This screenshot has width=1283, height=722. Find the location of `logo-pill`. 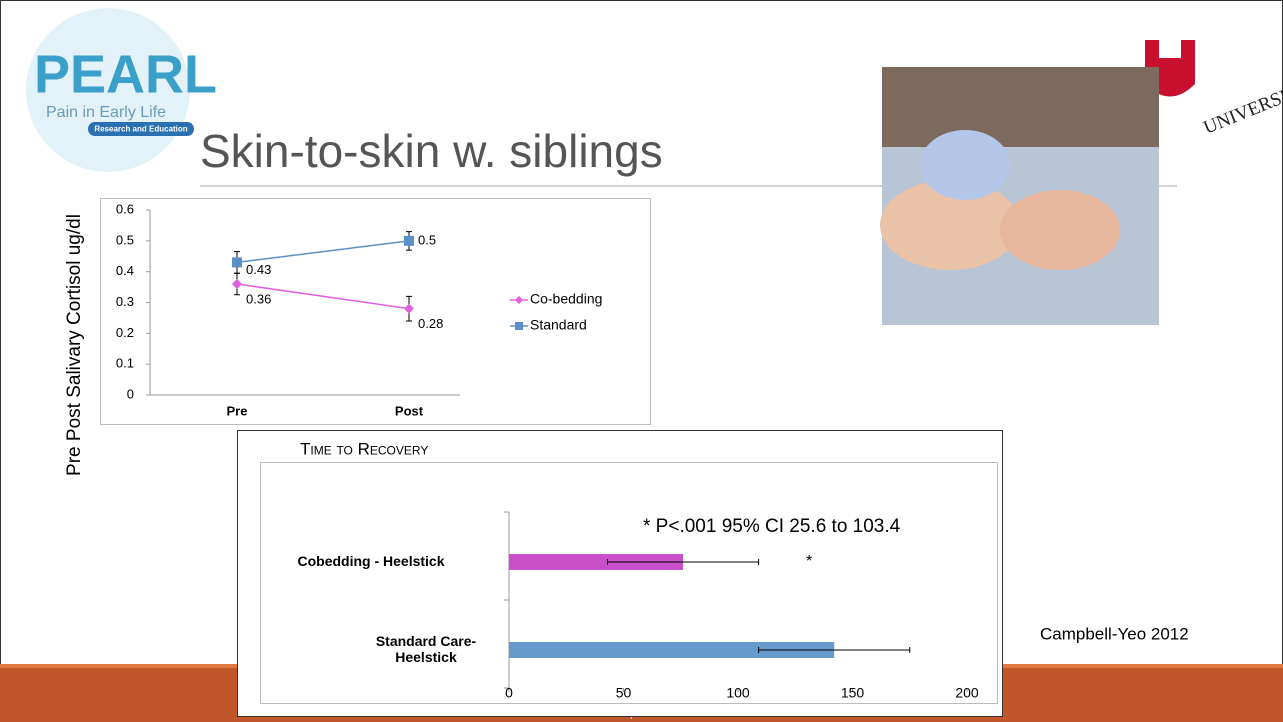

logo-pill is located at coordinates (141, 129).